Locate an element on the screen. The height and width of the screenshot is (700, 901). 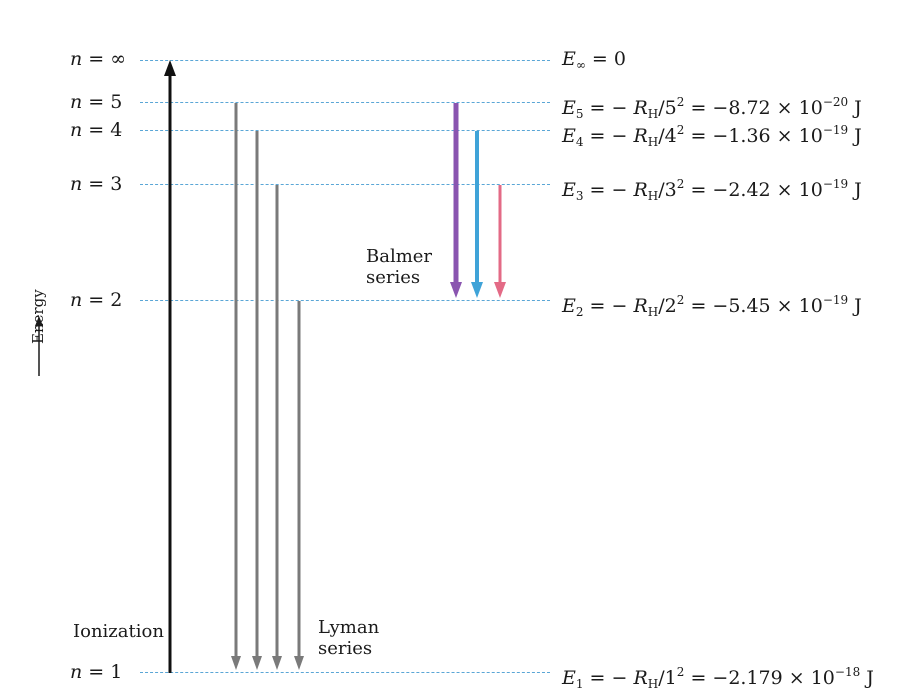
level-line-n3 is located at coordinates (345, 184).